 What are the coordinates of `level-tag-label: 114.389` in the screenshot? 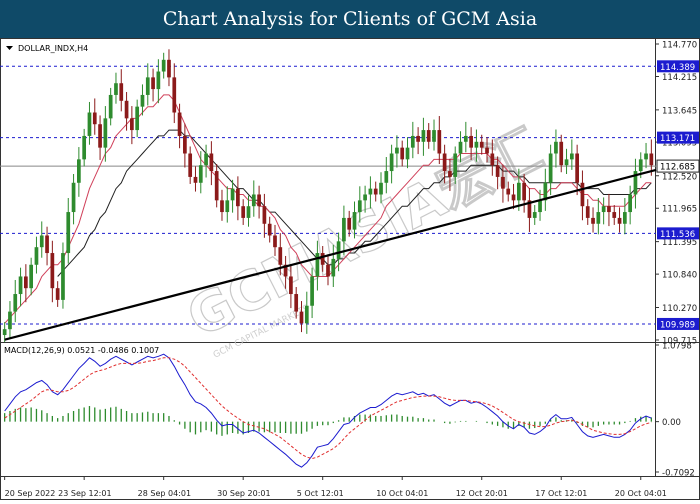 It's located at (677, 68).